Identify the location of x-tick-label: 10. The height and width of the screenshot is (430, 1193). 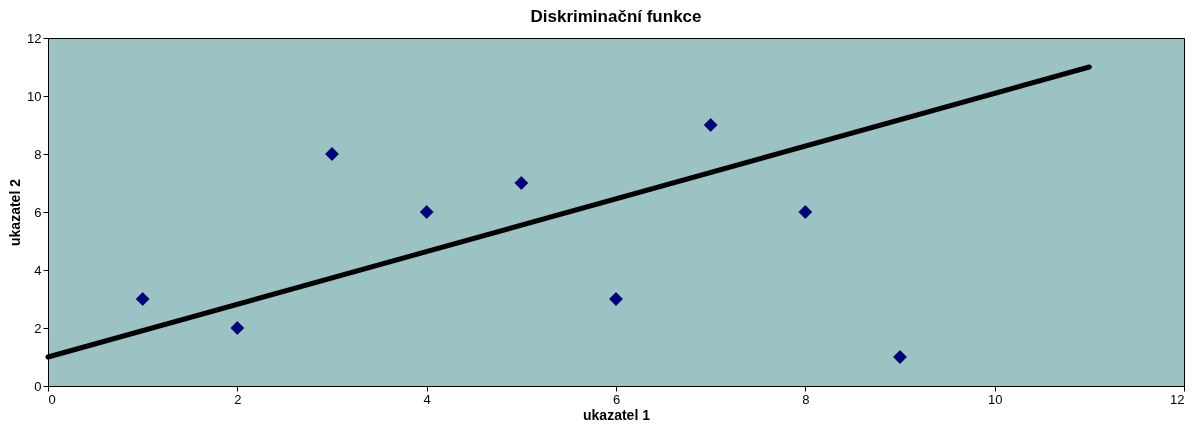
(995, 399).